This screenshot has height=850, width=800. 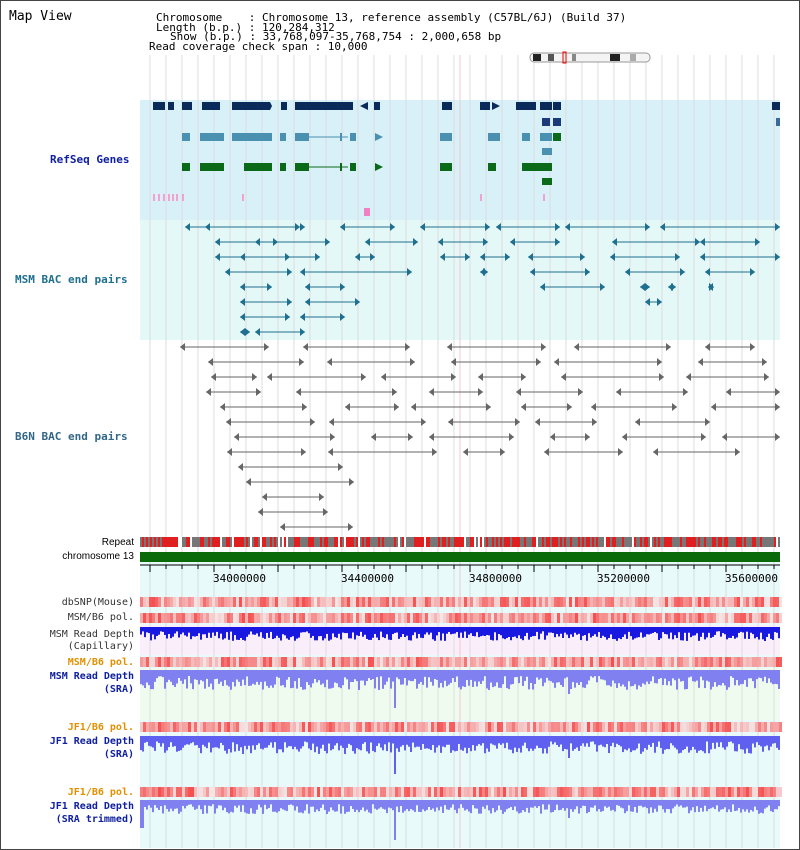 What do you see at coordinates (255, 106) in the screenshot?
I see `gene-exon` at bounding box center [255, 106].